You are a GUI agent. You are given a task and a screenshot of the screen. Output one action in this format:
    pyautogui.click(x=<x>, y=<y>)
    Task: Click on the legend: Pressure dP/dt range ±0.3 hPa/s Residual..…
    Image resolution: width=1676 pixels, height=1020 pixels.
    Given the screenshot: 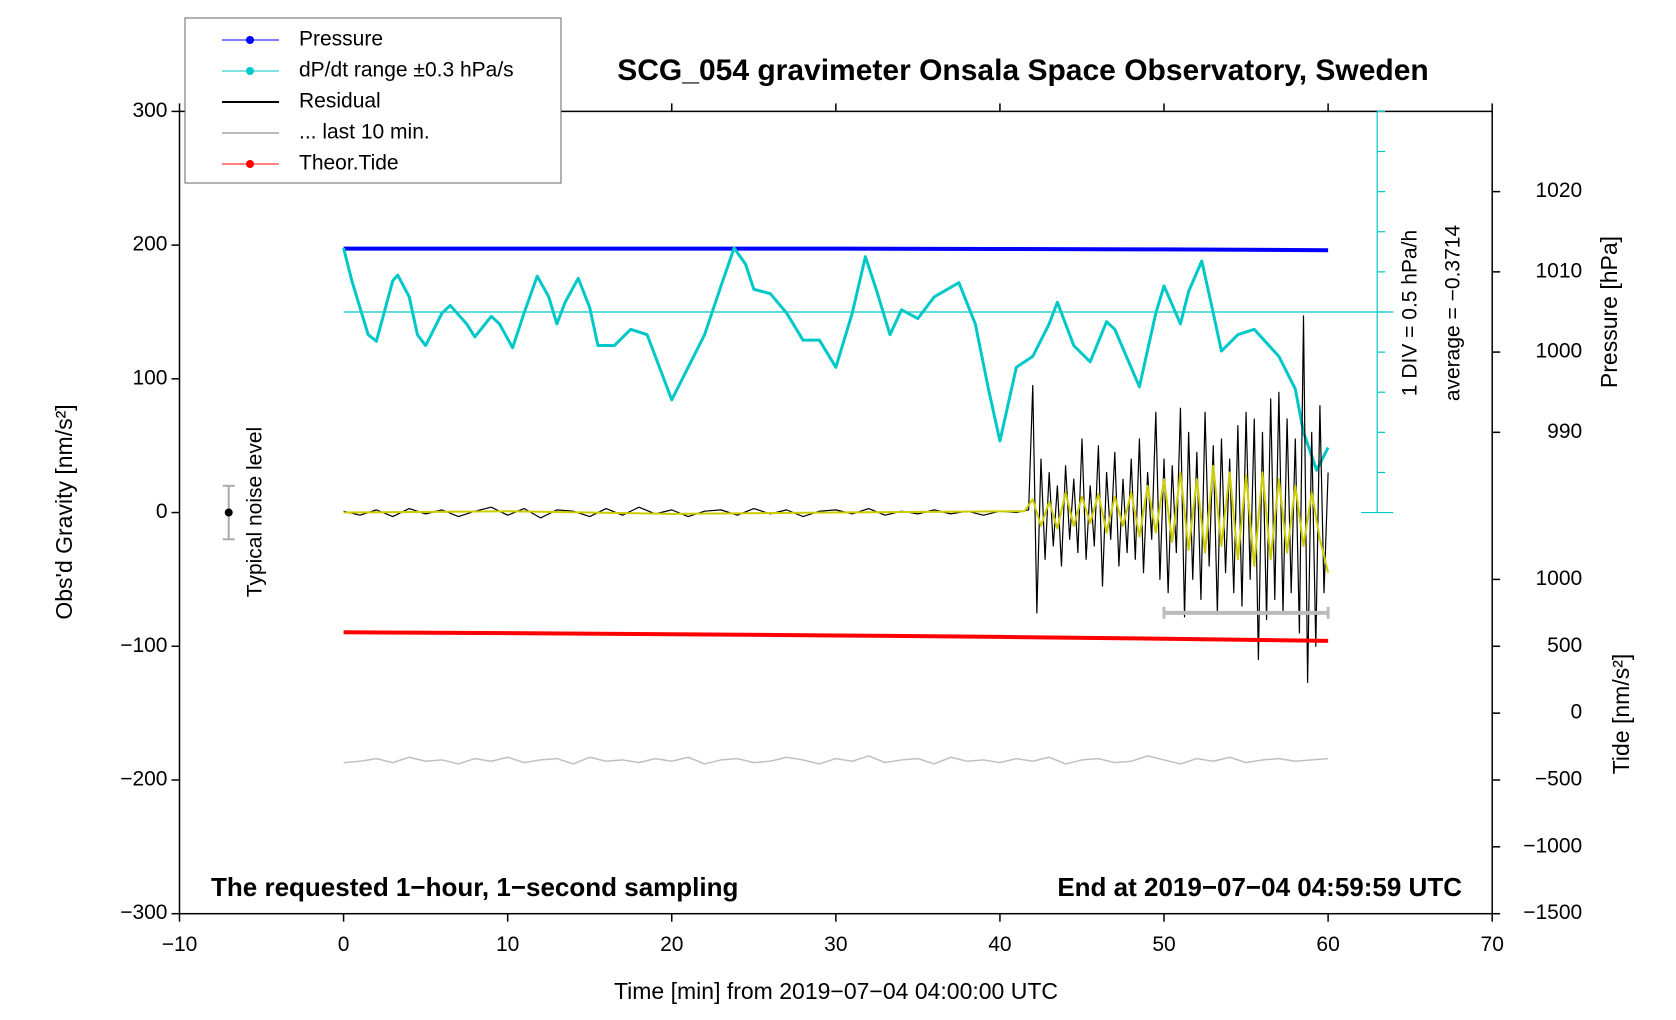 What is the action you would take?
    pyautogui.click(x=373, y=100)
    